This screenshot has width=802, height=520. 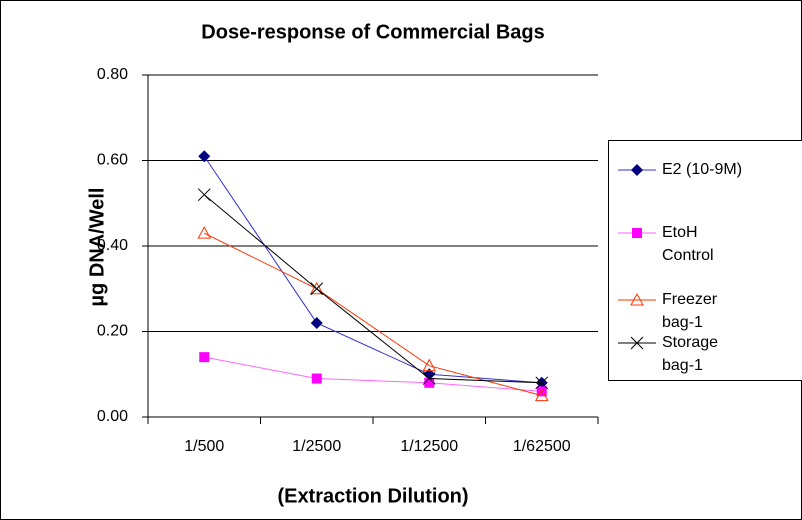 I want to click on x-tick-label: 1/12500, so click(x=429, y=446).